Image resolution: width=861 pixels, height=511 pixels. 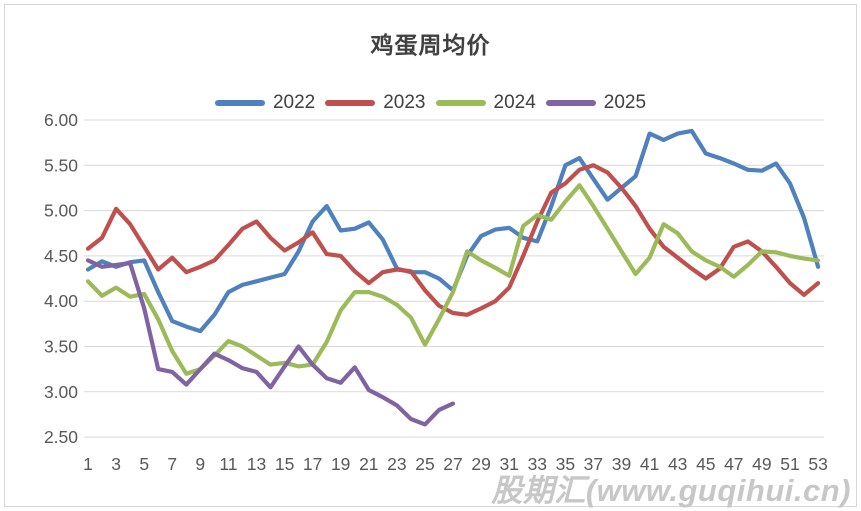 I want to click on x-axis-label: 35, so click(x=565, y=464).